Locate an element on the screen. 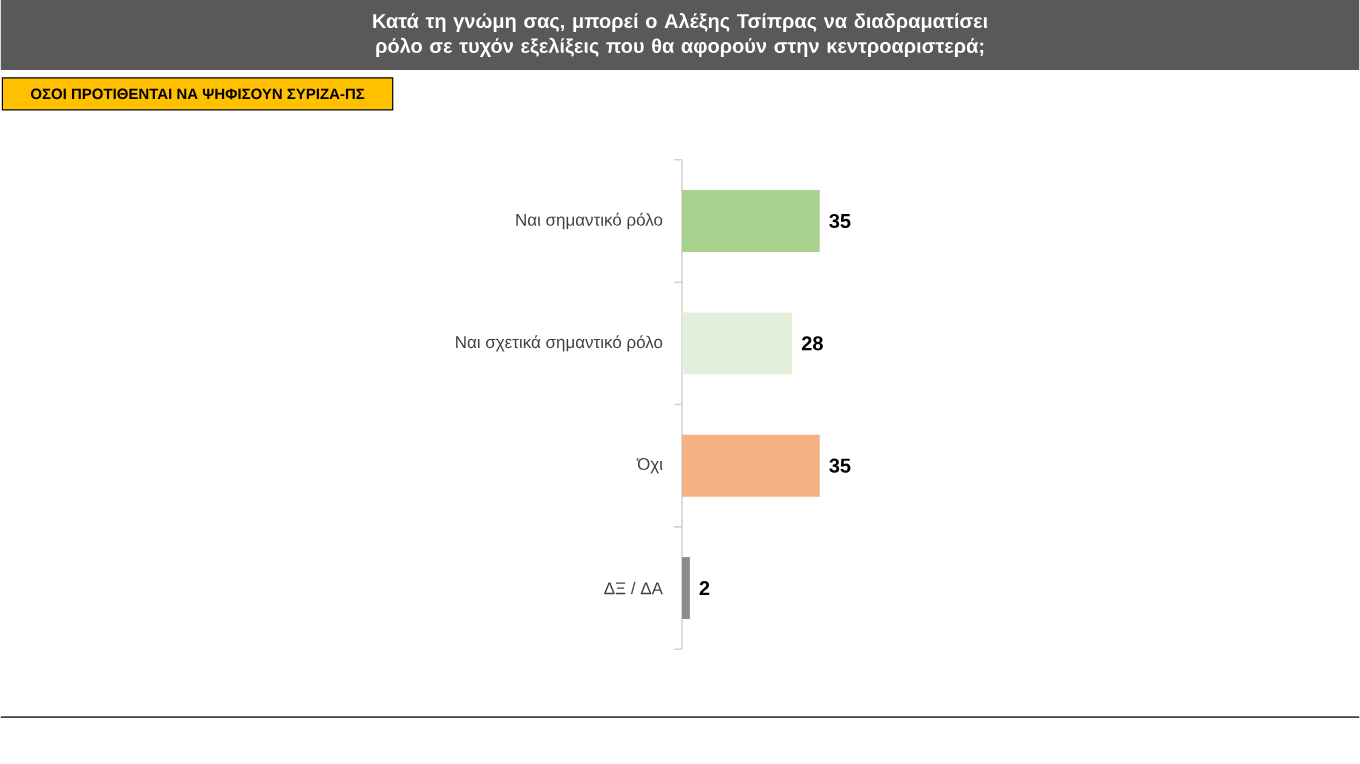 This screenshot has height=764, width=1360. text: ΟΣΟΙ ΠΡΟΤΙΘΕΝΤΑΙ ΝΑ ΨΗΦΙΣΟΥΝ ΣΥΡΙΖΑ-ΠΣ is located at coordinates (197, 94).